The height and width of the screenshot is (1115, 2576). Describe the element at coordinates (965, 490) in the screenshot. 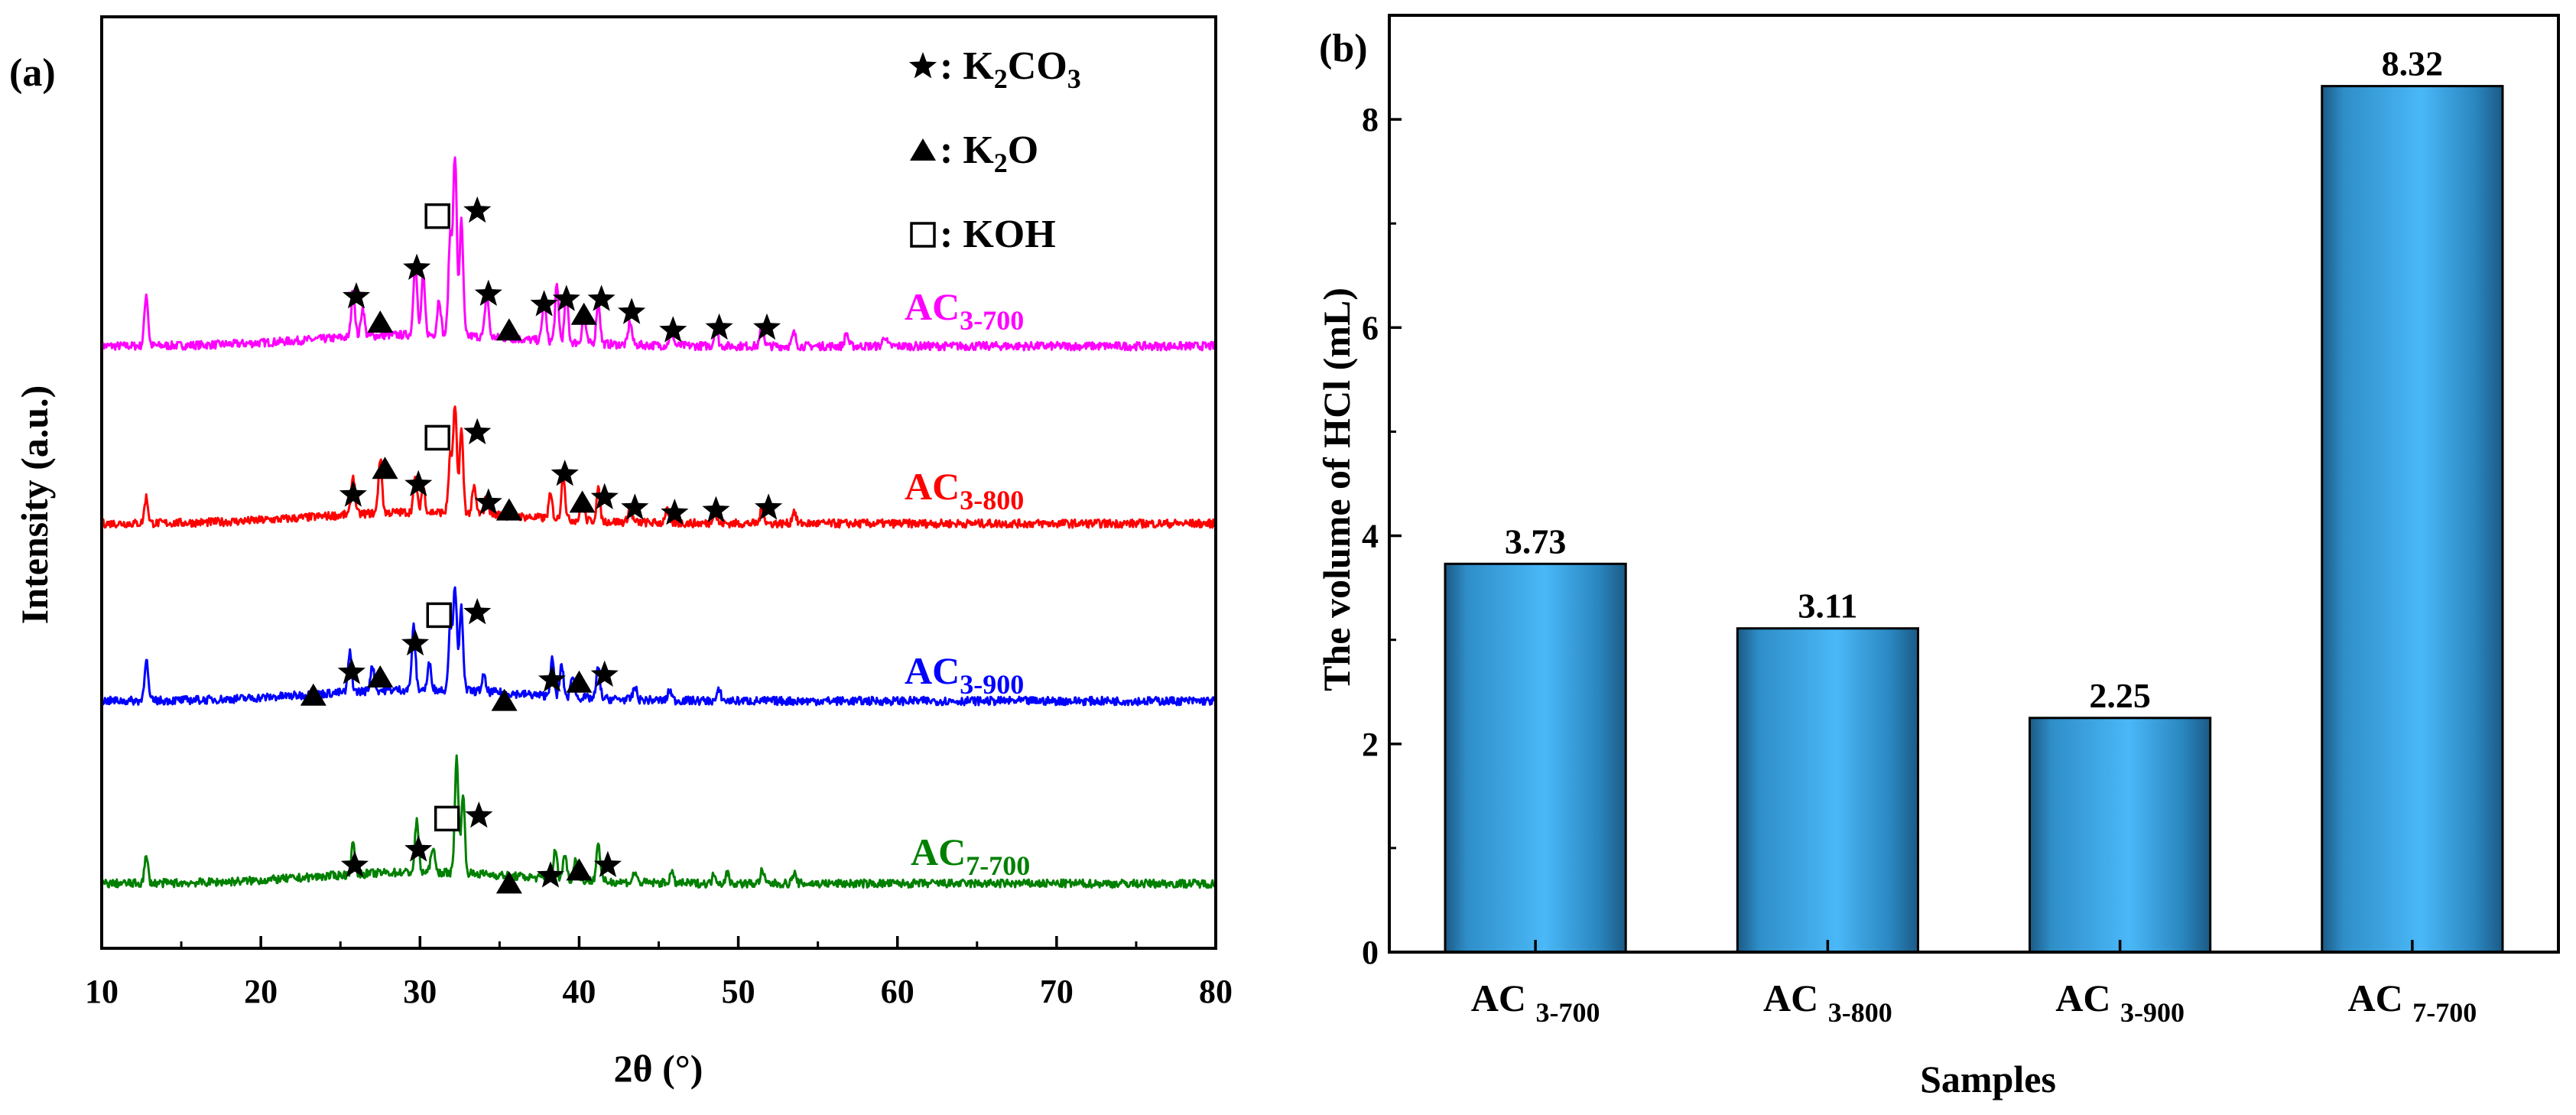

I see `series-label-AC3-800: AC3-800` at that location.